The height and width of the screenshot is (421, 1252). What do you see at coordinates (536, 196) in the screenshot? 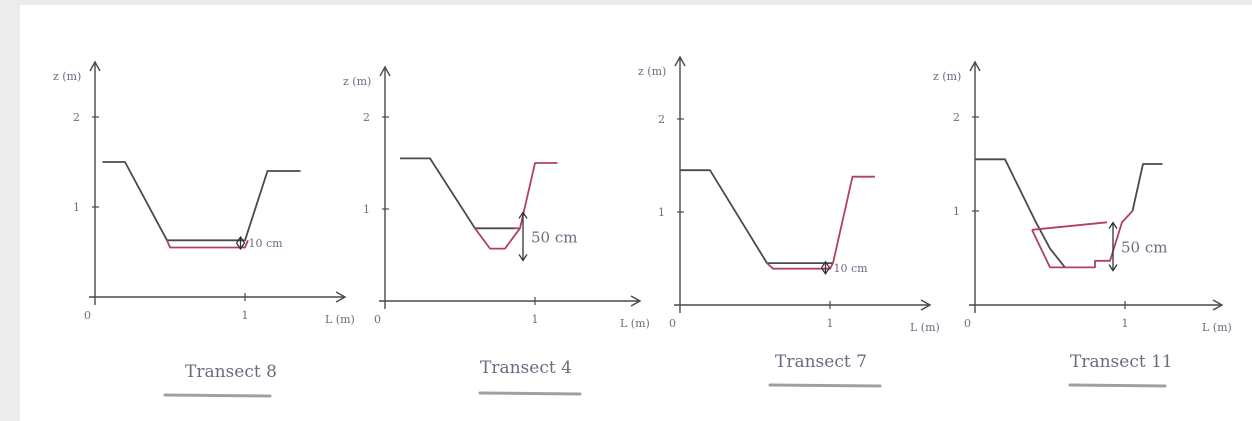
I see `transect-2-series-2-line` at bounding box center [536, 196].